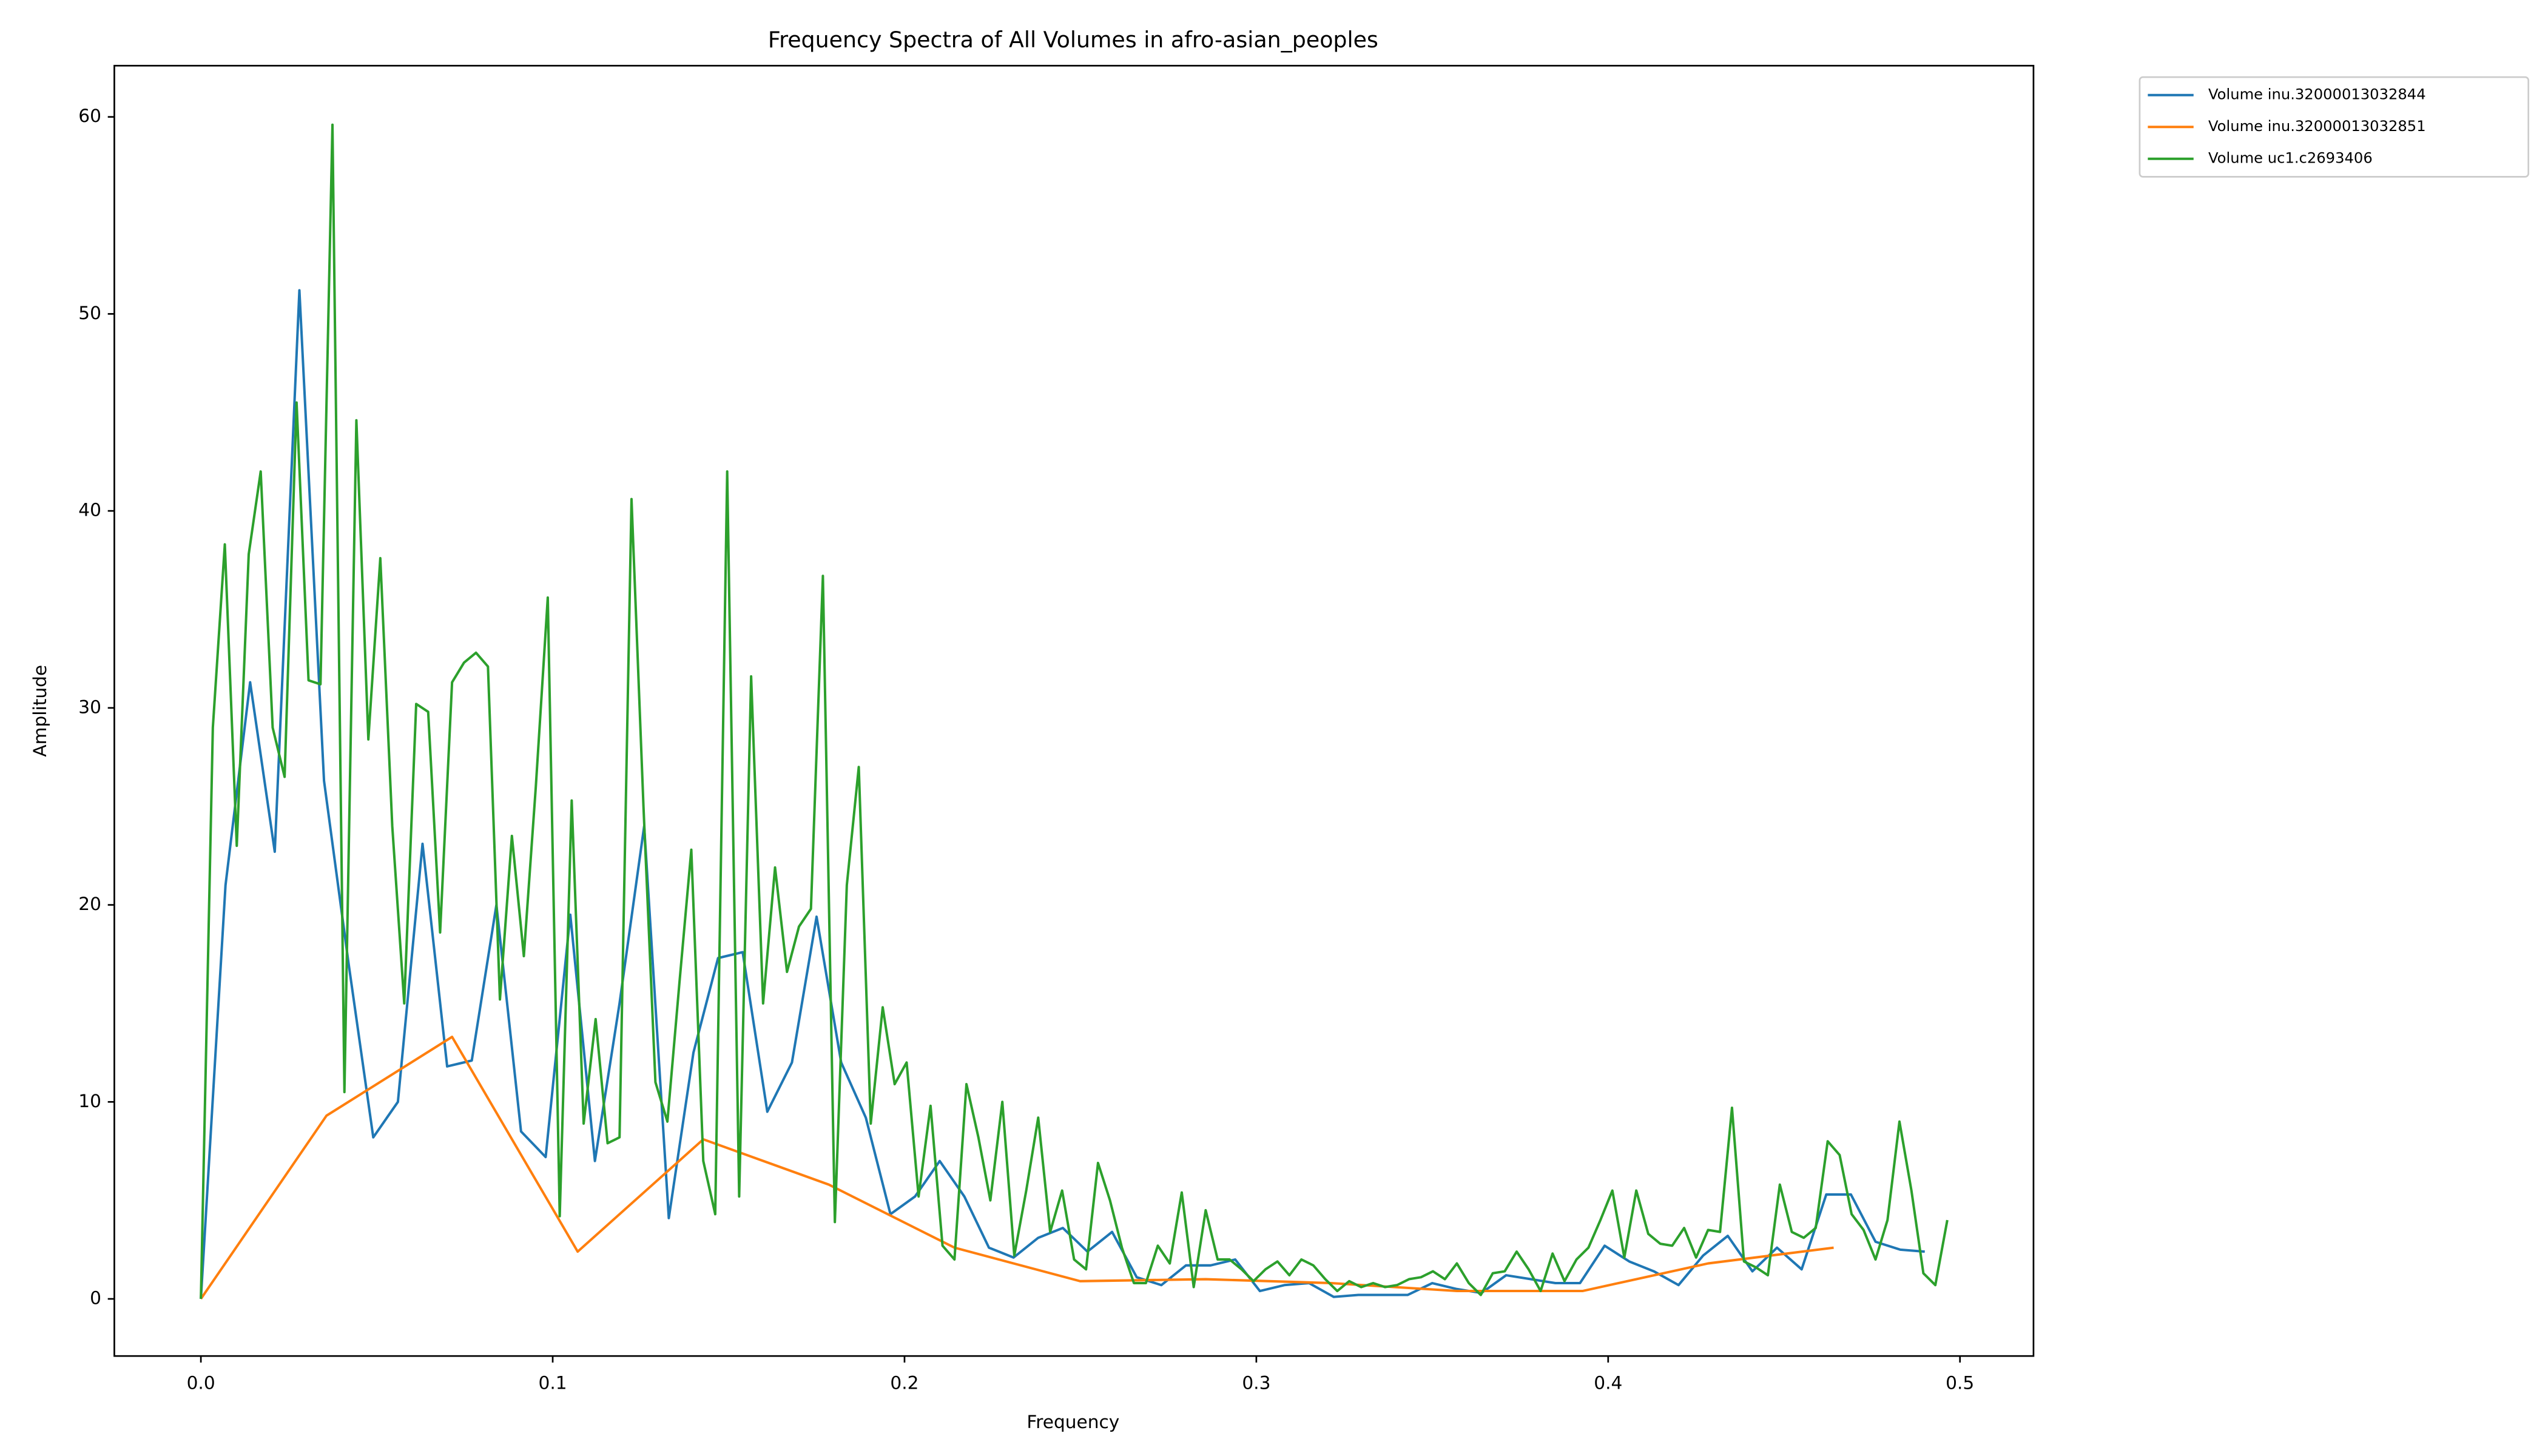 The width and height of the screenshot is (2548, 1456). I want to click on y-tick-label: 40, so click(89, 510).